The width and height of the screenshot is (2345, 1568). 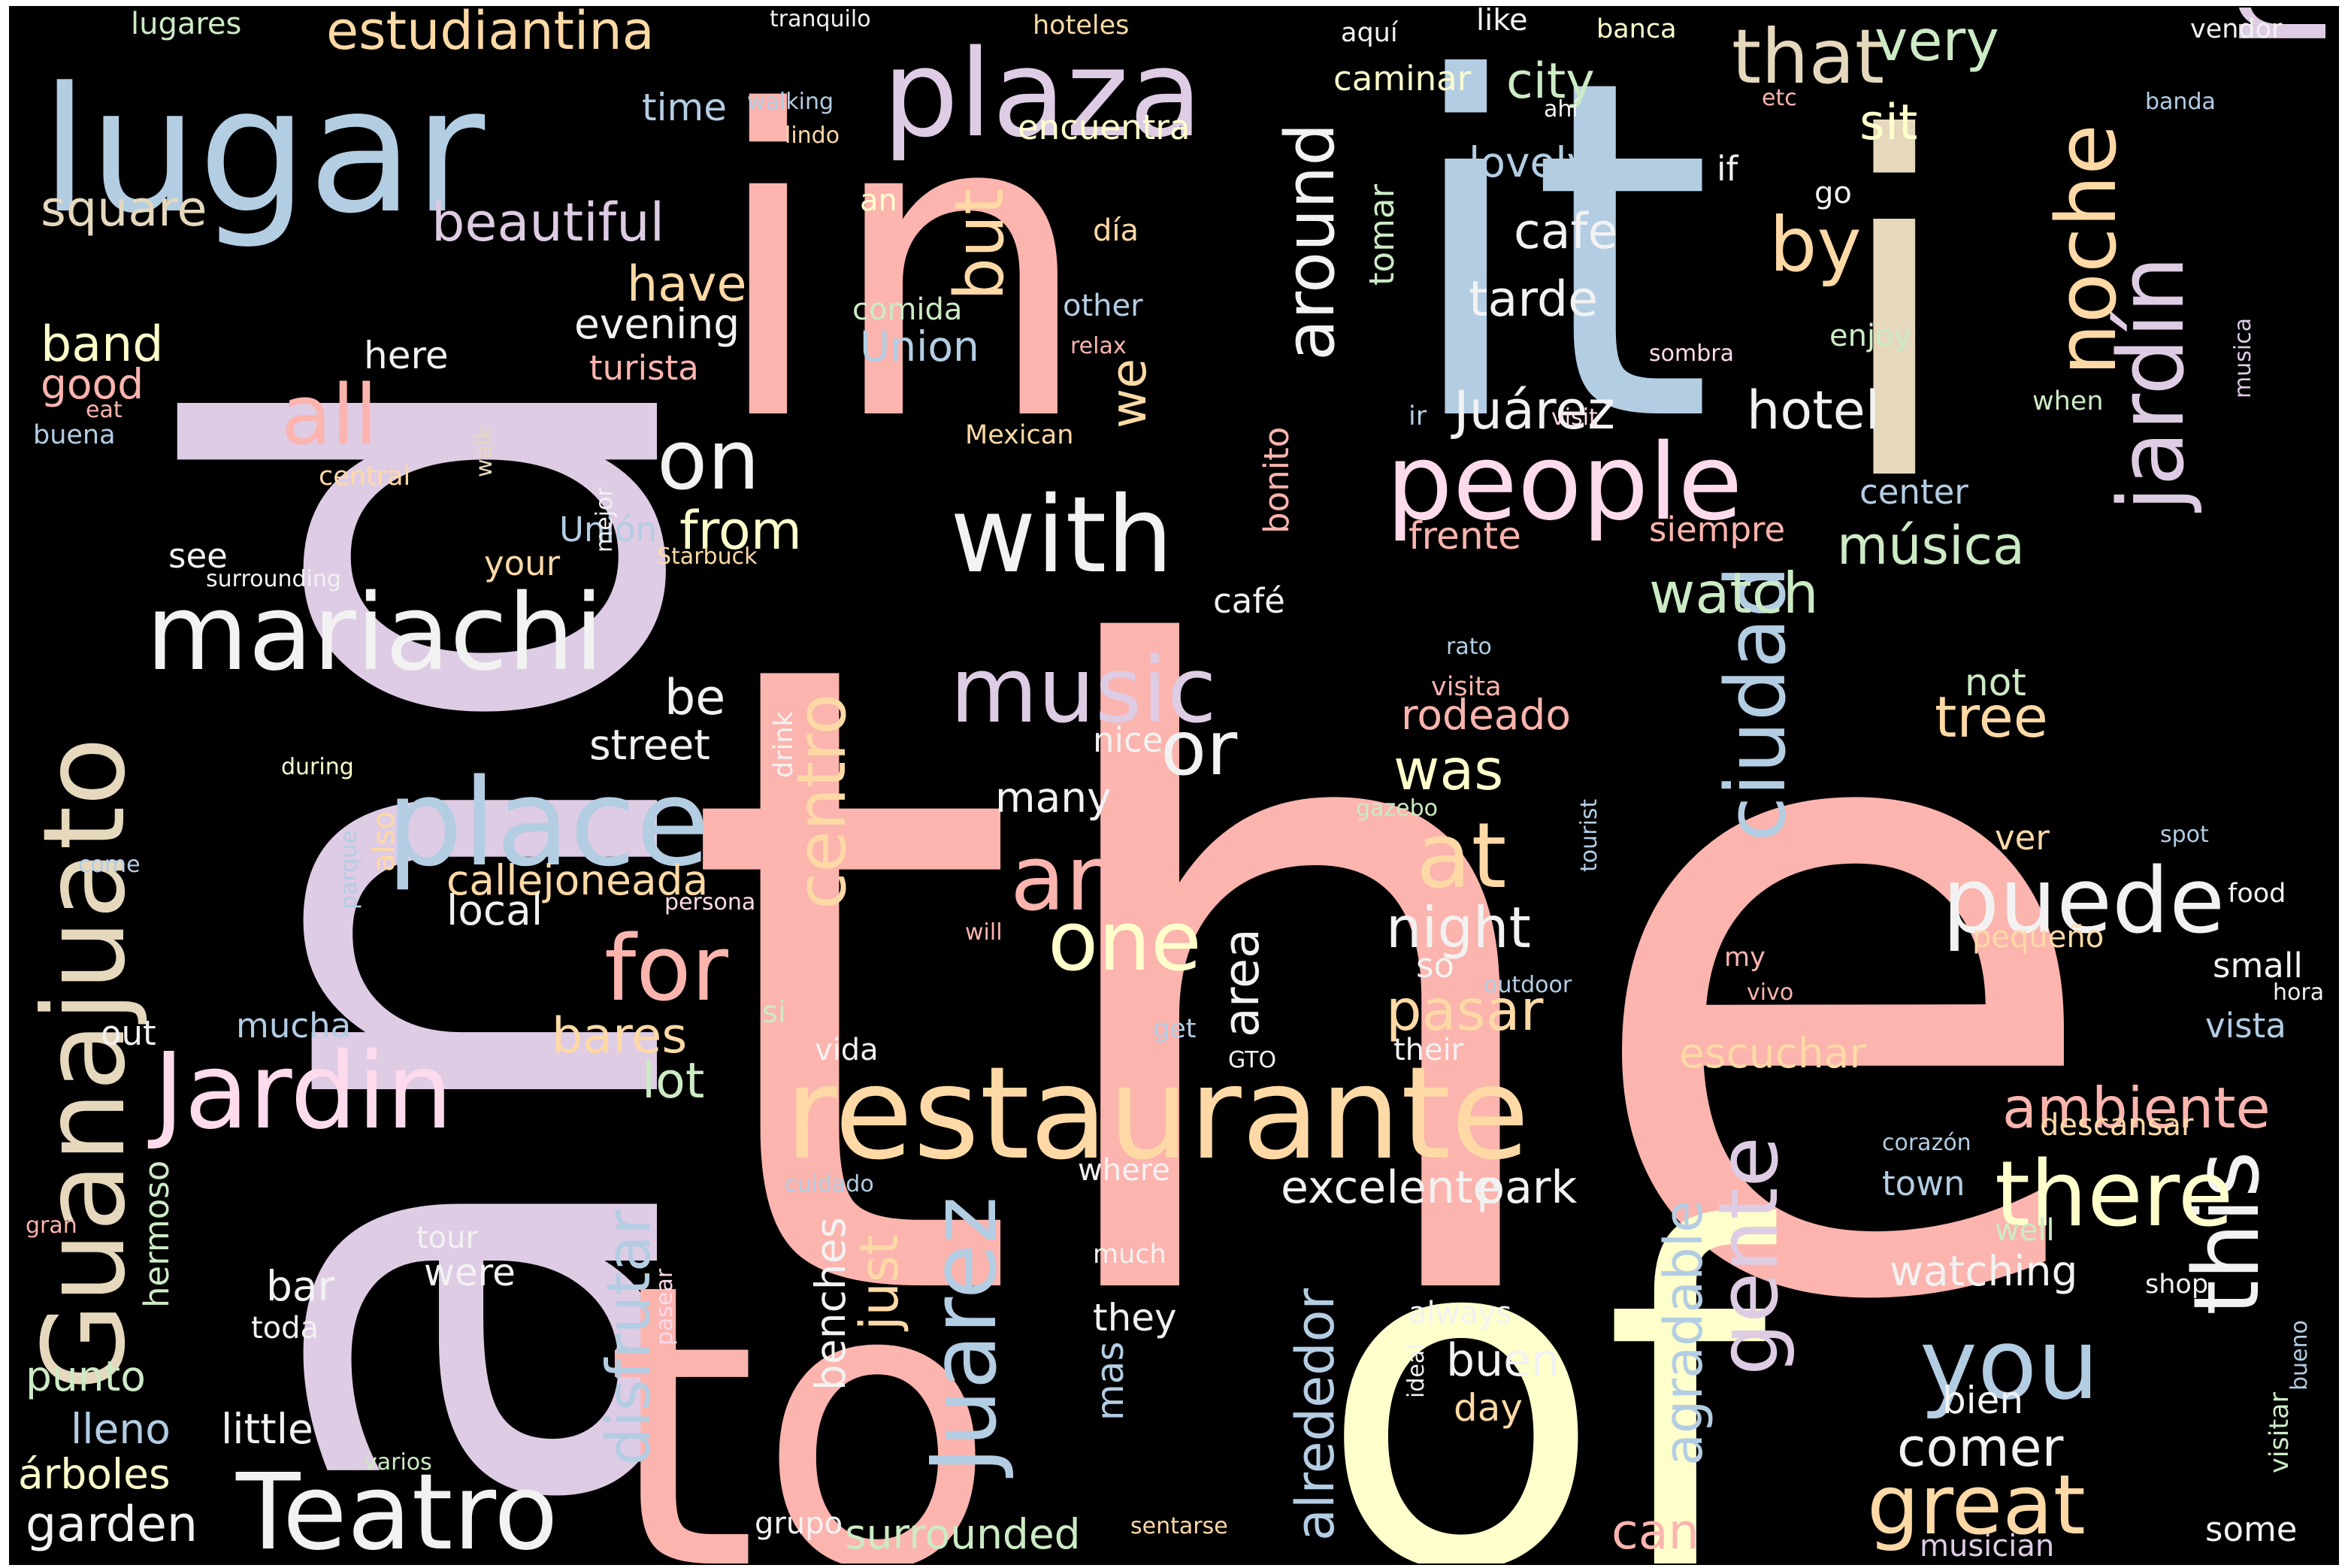 What do you see at coordinates (1418, 416) in the screenshot?
I see `word-ir: ir` at bounding box center [1418, 416].